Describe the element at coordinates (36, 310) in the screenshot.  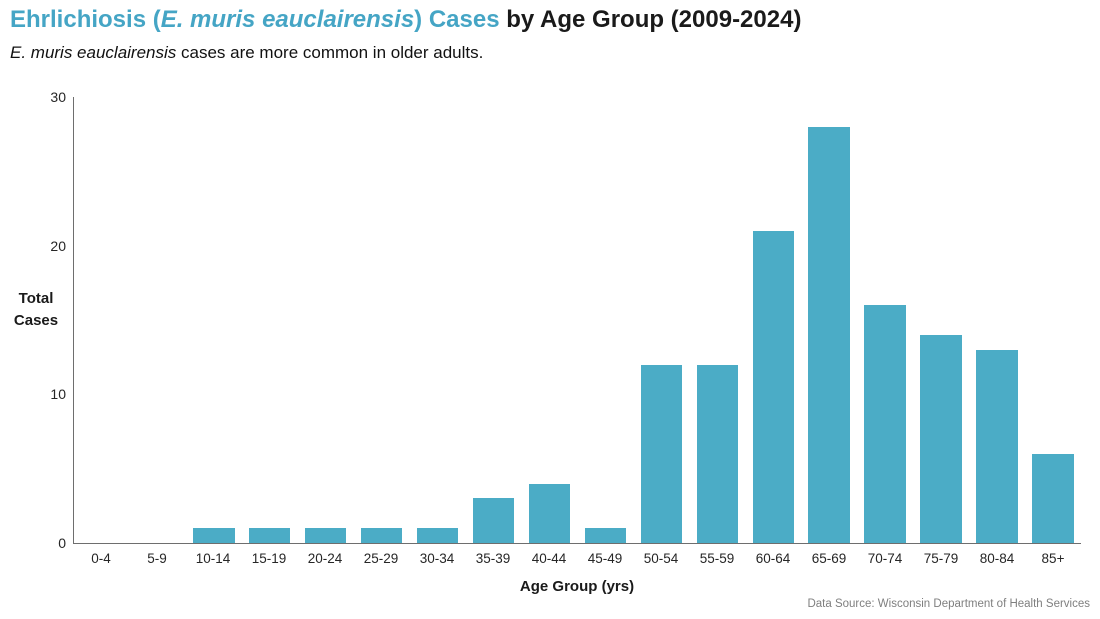
I see `y-axis-title: Total Cases` at that location.